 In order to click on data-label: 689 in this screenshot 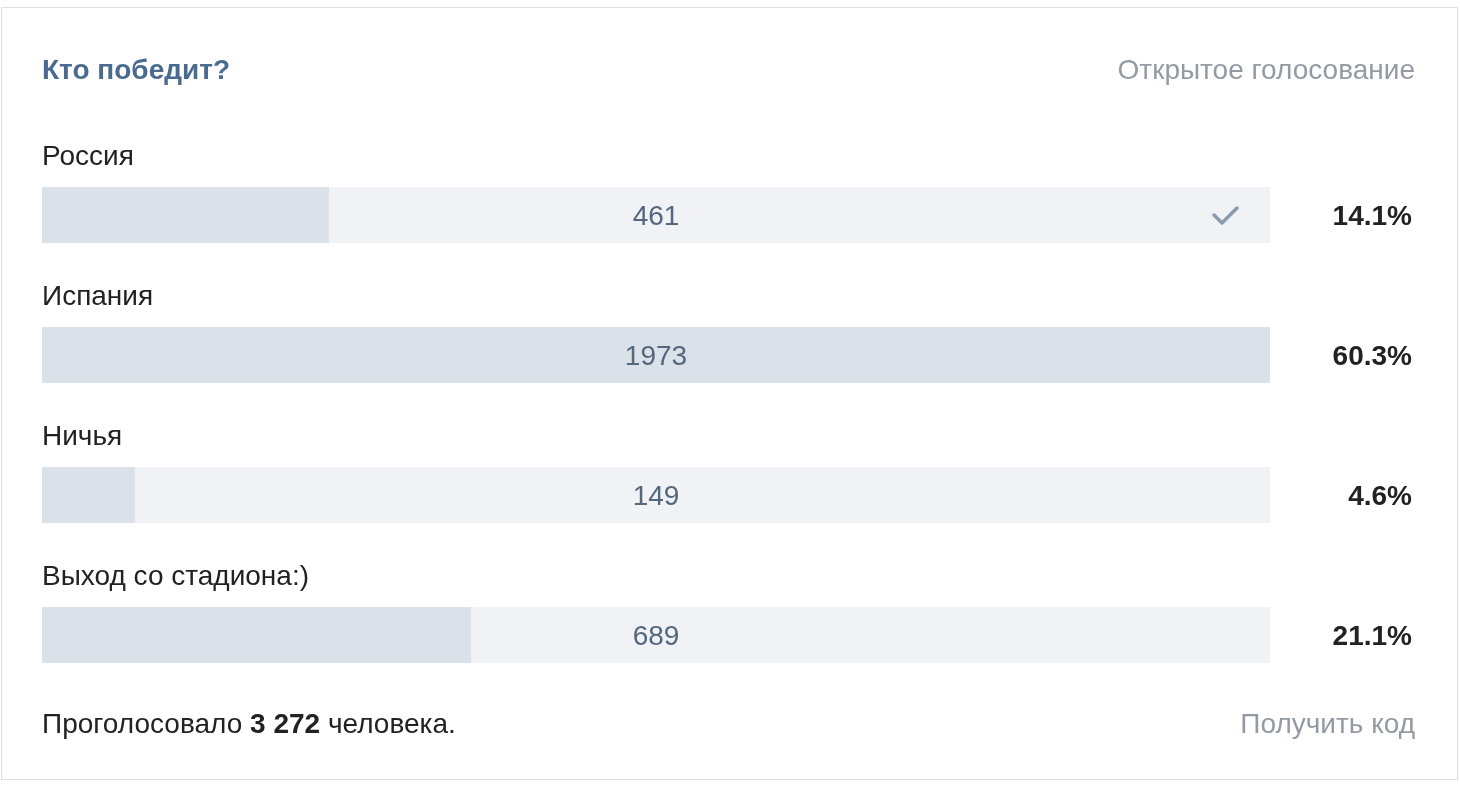, I will do `click(656, 635)`.